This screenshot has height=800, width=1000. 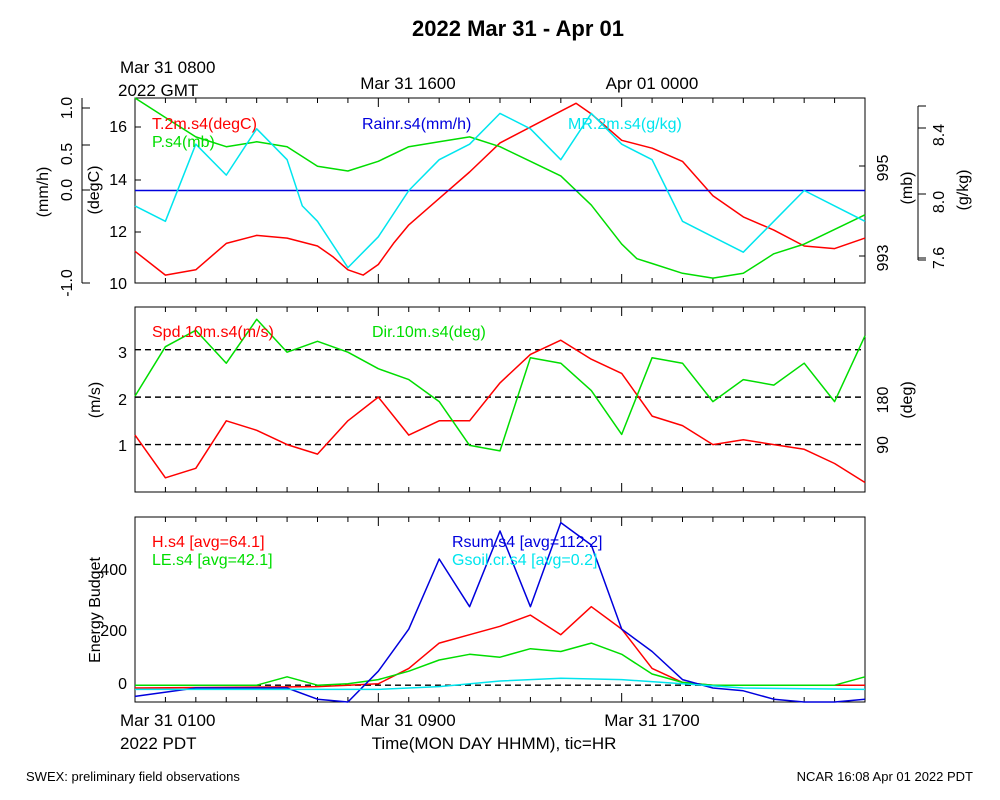 What do you see at coordinates (963, 190) in the screenshot?
I see `mr-axis-label: (g/kg)` at bounding box center [963, 190].